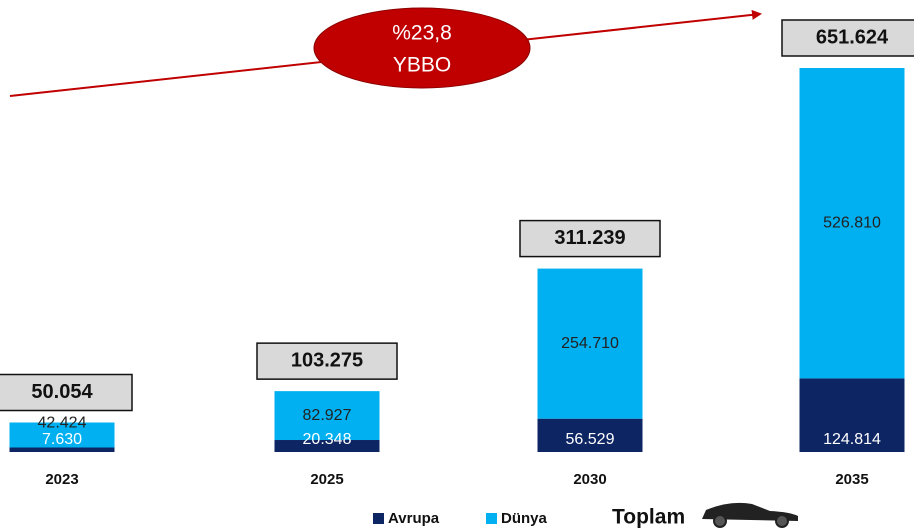 The width and height of the screenshot is (914, 532). Describe the element at coordinates (422, 33) in the screenshot. I see `cagr-value: %23,8` at that location.